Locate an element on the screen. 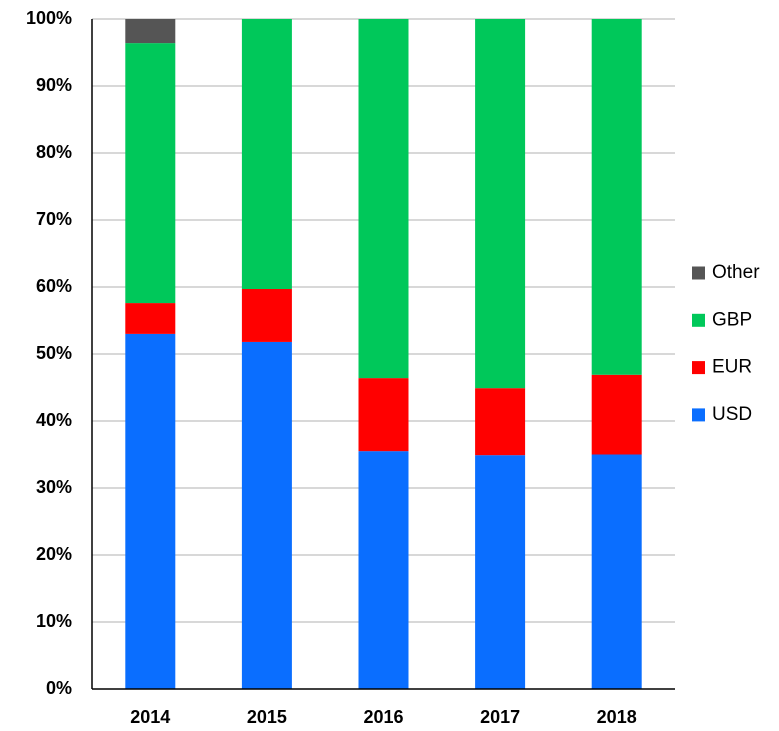 This screenshot has height=731, width=779. legend-label: EUR is located at coordinates (732, 367).